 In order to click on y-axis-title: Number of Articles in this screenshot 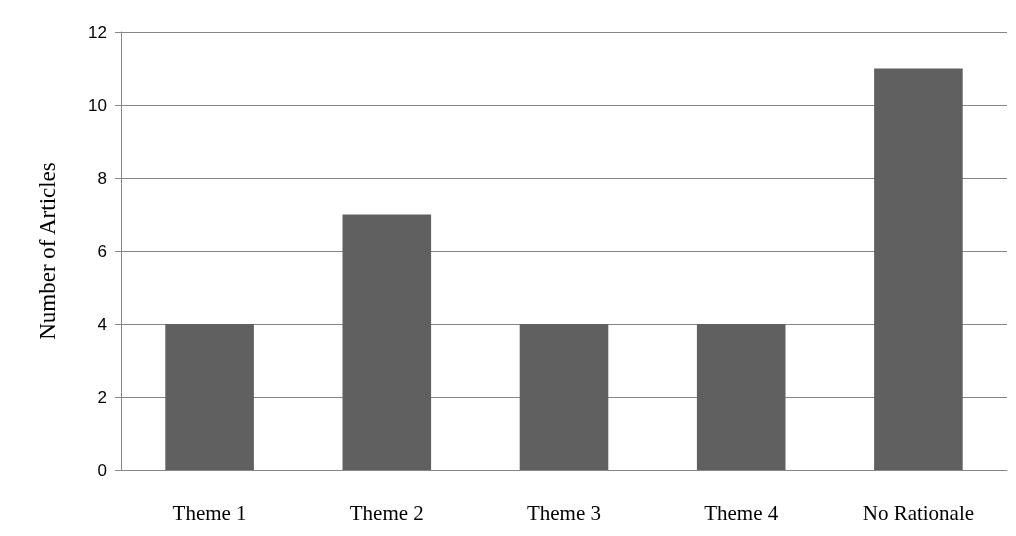, I will do `click(47, 251)`.